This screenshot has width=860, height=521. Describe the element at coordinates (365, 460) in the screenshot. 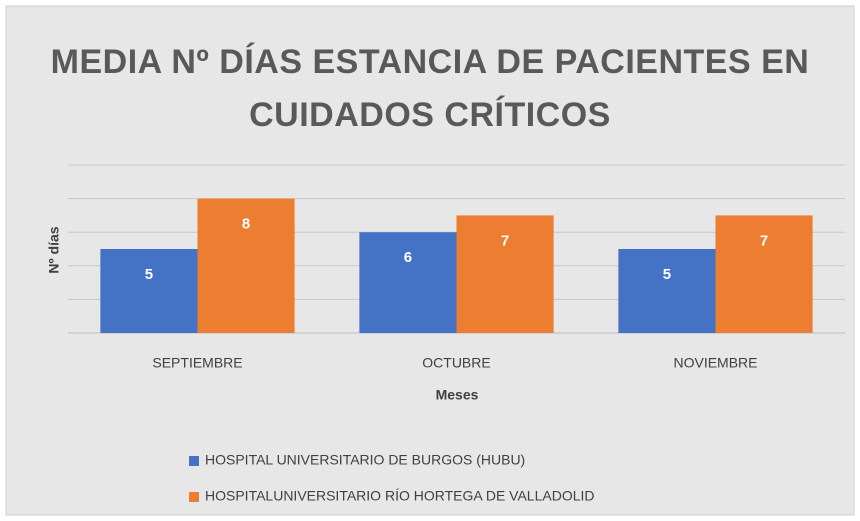

I see `legend-label: HOSPITAL UNIVERSITARIO DE BURGOS (HUBU)` at that location.